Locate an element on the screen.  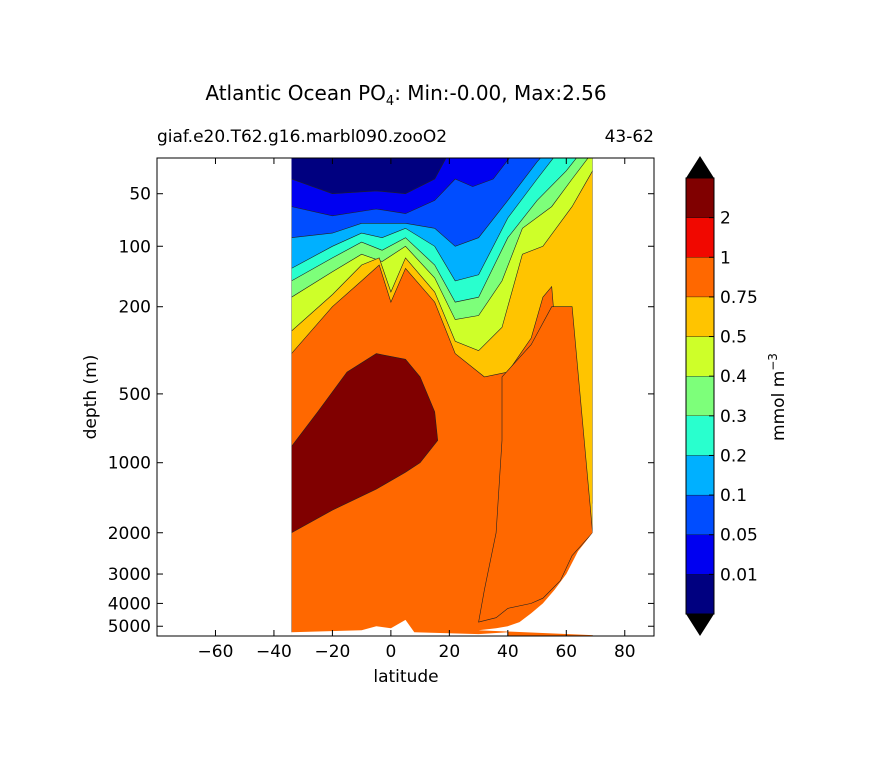
y-tick-label: 100 is located at coordinates (135, 247).